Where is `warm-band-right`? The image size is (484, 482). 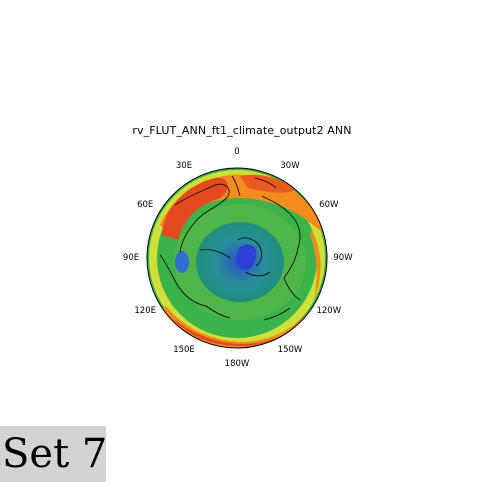 warm-band-right is located at coordinates (315, 265).